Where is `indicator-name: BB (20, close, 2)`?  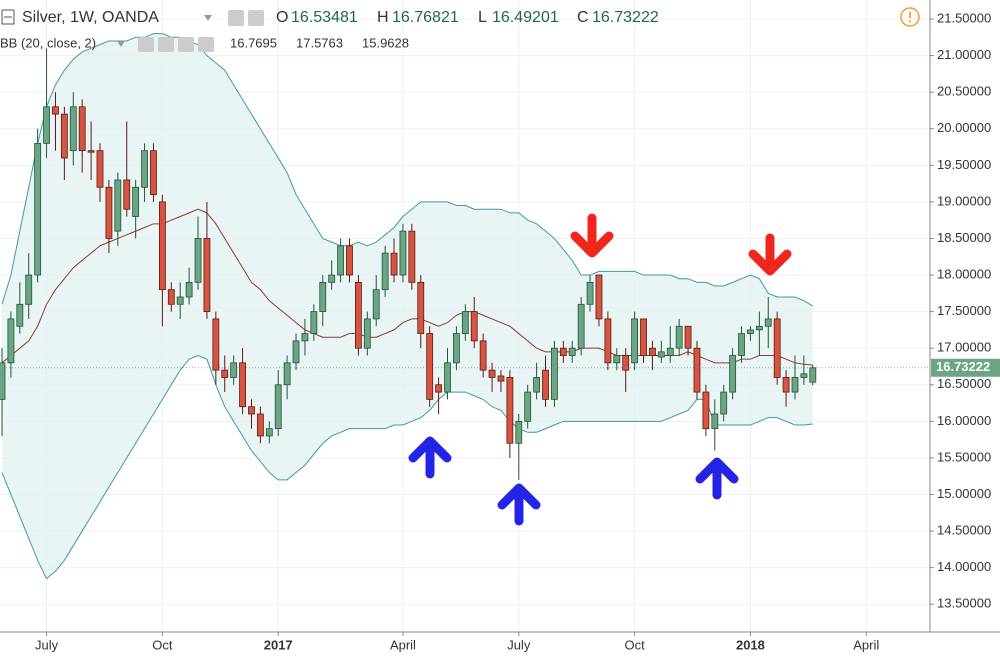 indicator-name: BB (20, close, 2) is located at coordinates (48, 42).